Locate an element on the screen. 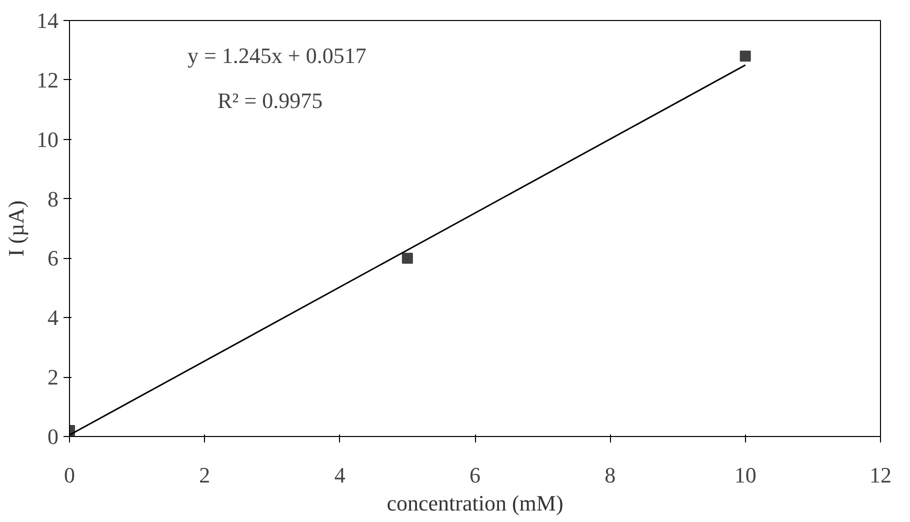  y-tick-label: 12 is located at coordinates (47, 79).